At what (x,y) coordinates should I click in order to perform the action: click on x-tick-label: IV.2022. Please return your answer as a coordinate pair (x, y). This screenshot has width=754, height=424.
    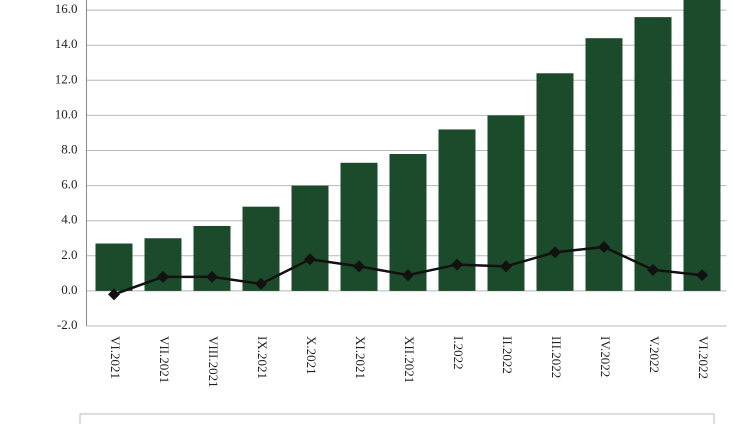
    Looking at the image, I should click on (605, 356).